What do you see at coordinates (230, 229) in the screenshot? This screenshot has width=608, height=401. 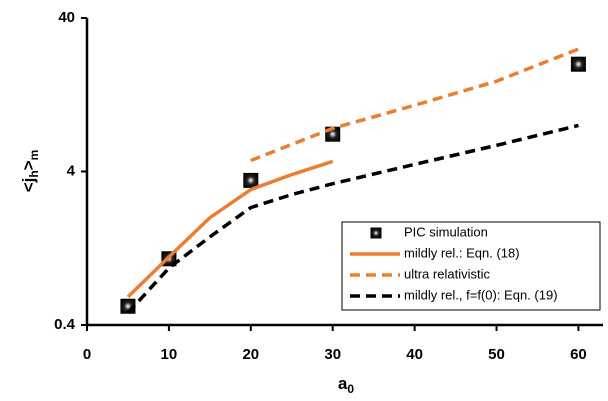 I see `series-line` at bounding box center [230, 229].